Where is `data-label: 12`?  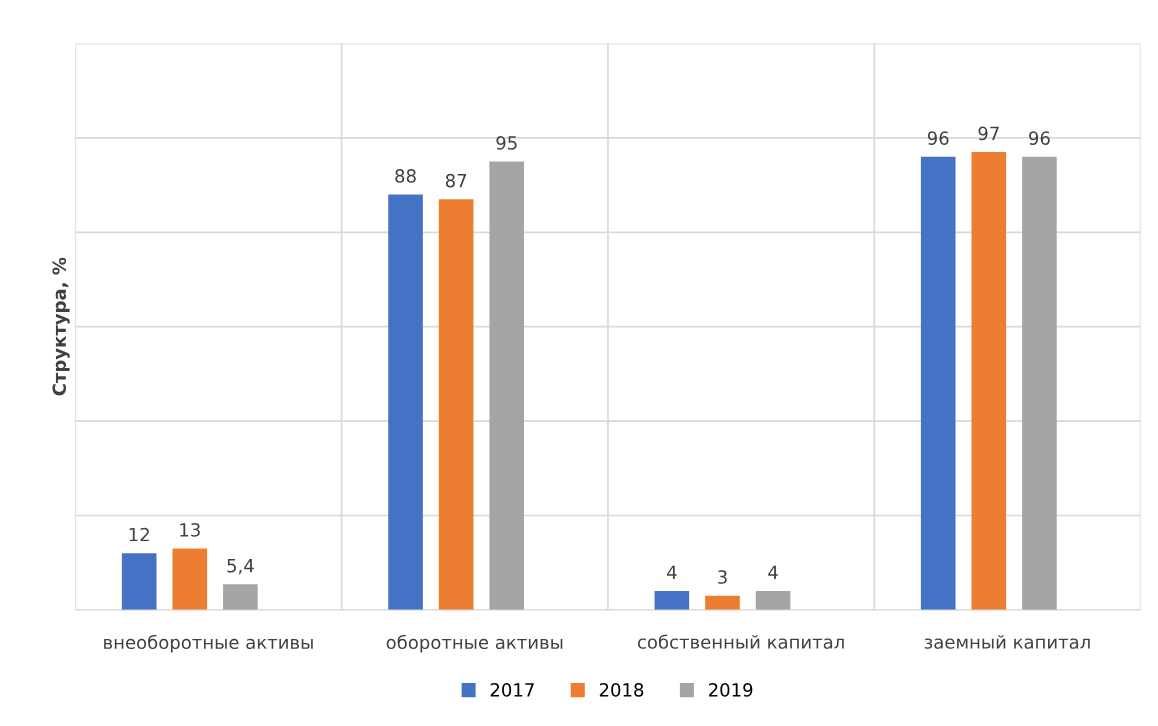
data-label: 12 is located at coordinates (139, 534).